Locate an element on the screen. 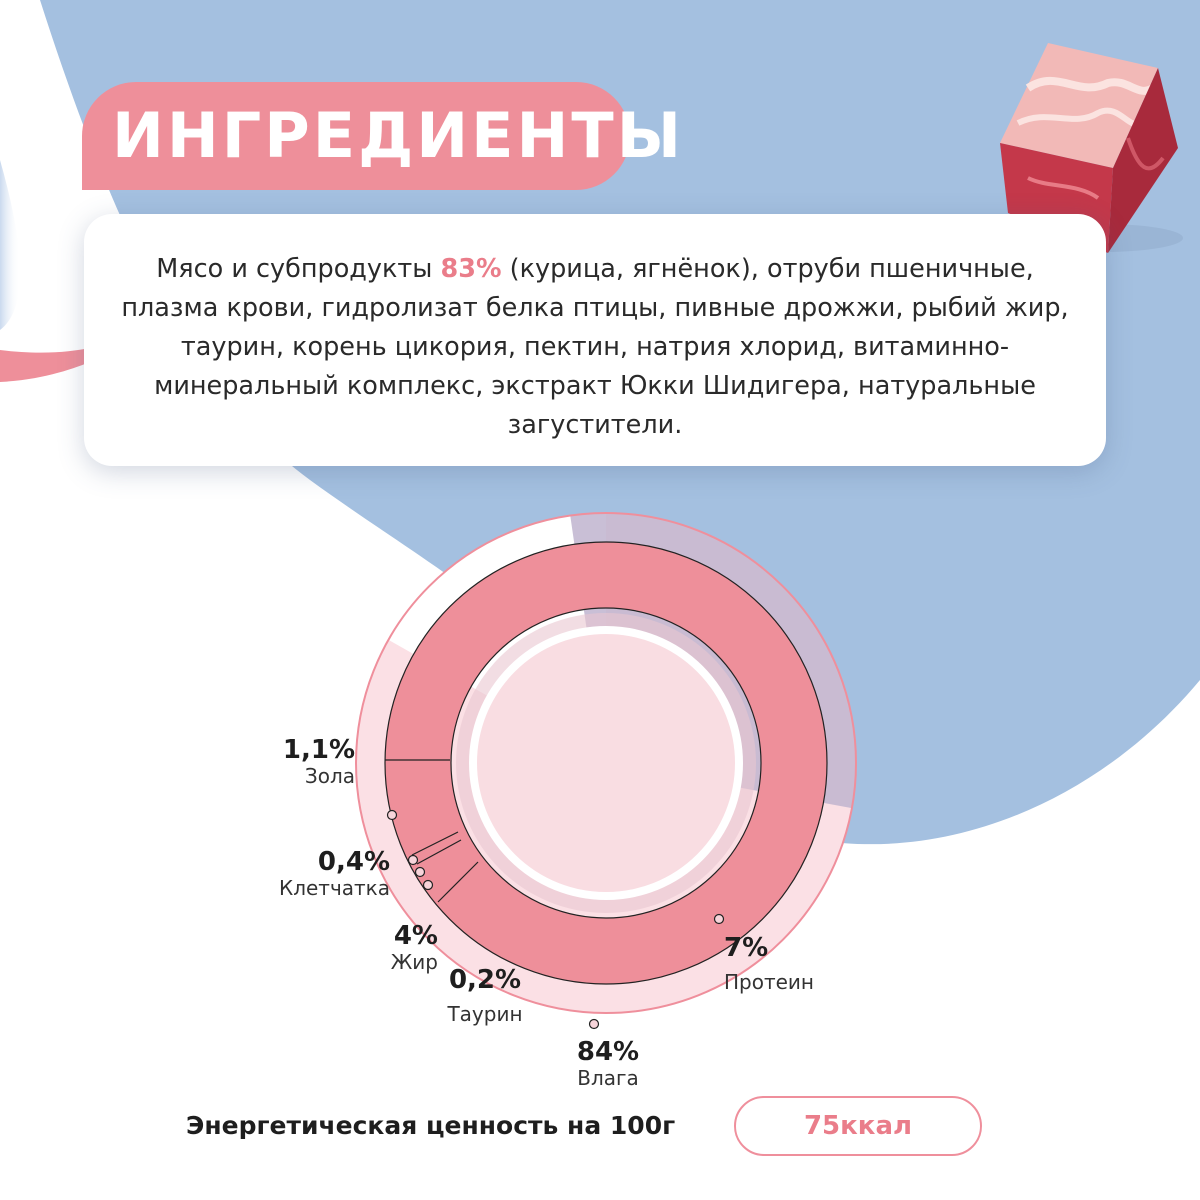  moisture-label: 84% Влага is located at coordinates (608, 1064).